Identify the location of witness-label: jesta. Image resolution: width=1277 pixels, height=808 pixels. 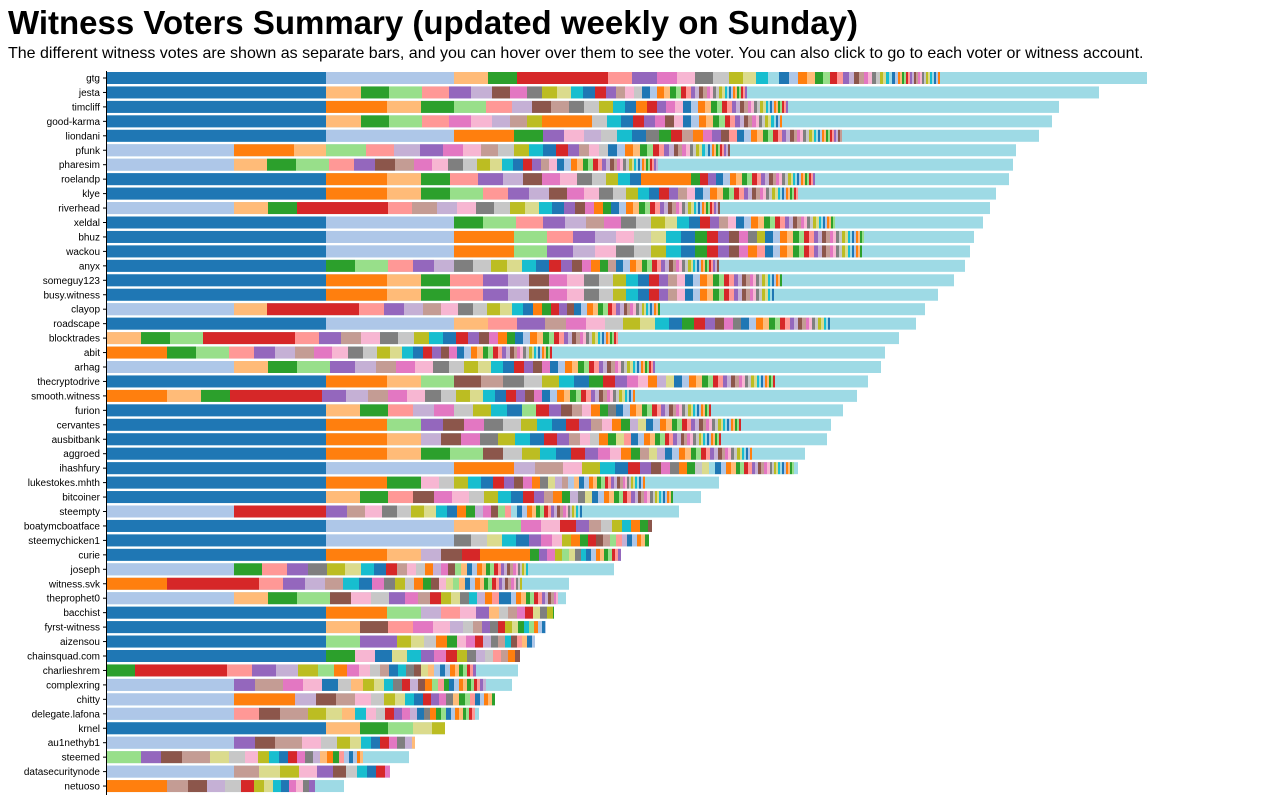
(89, 93).